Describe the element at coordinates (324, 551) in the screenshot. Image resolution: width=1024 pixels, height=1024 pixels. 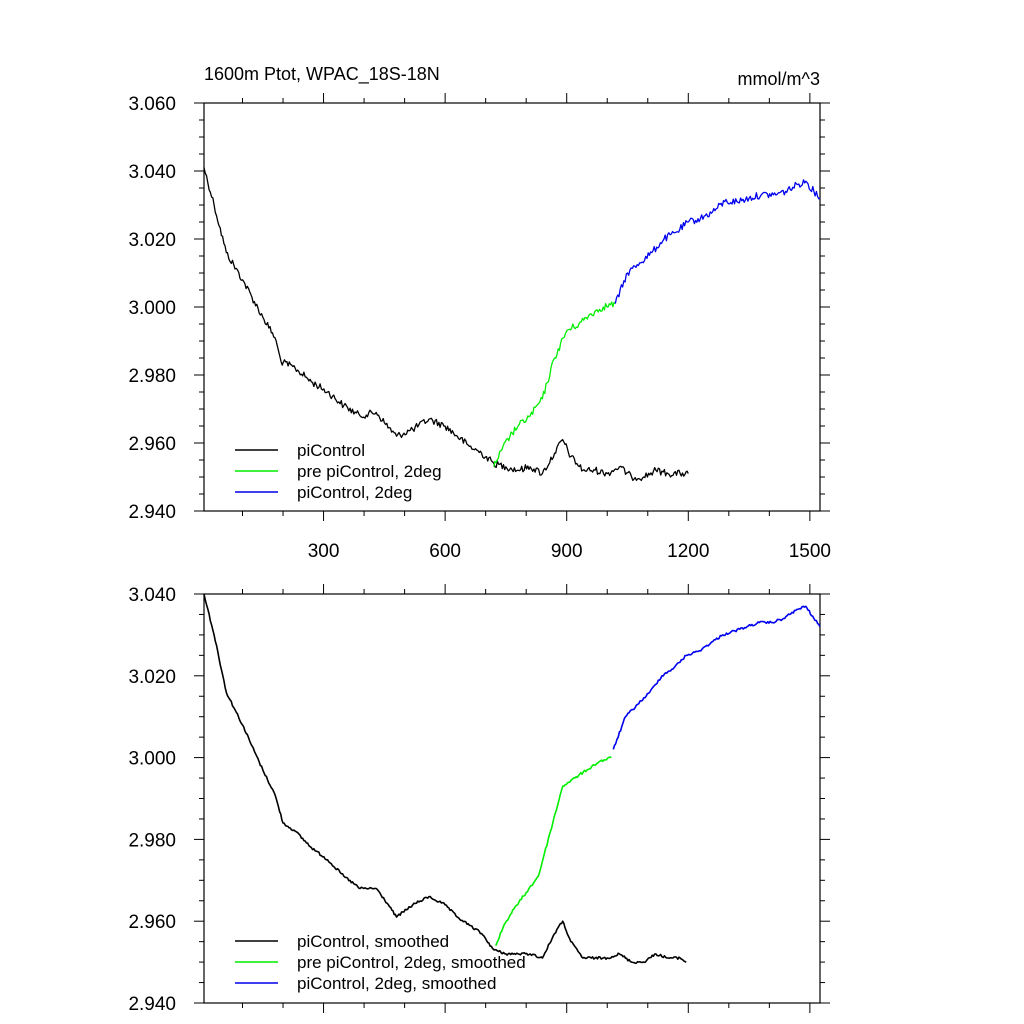
I see `top-x-tick-label: 300` at that location.